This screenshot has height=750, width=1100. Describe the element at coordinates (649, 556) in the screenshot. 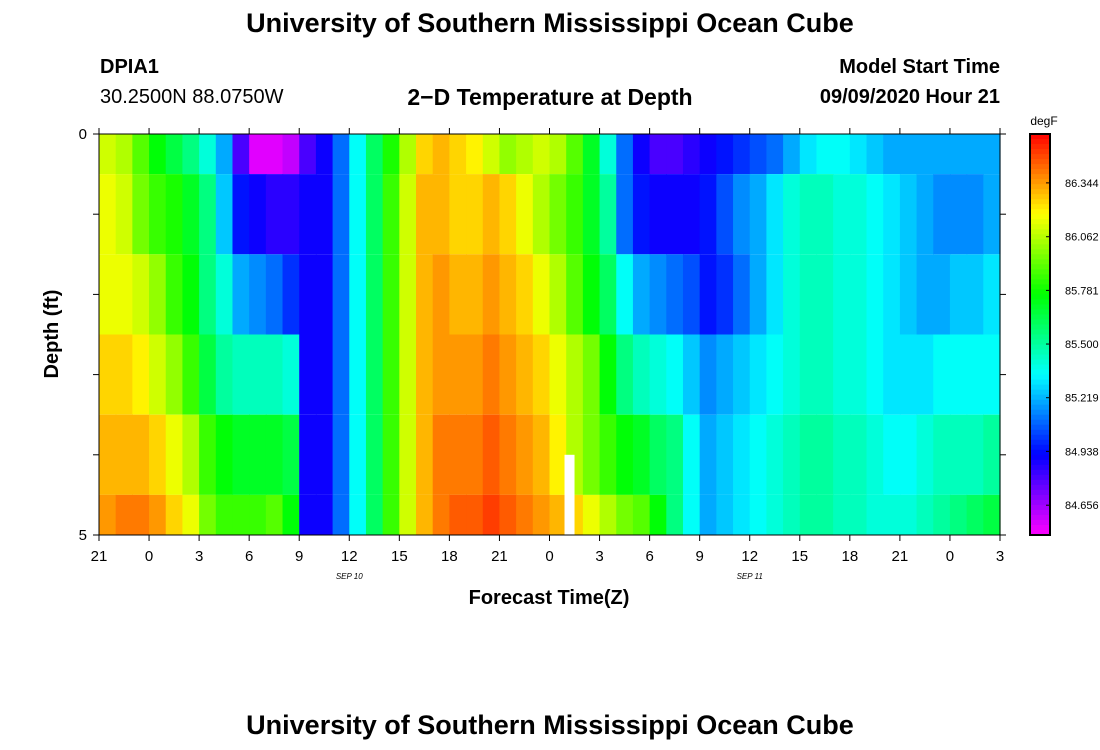

I see `x-tick-label: 6` at that location.